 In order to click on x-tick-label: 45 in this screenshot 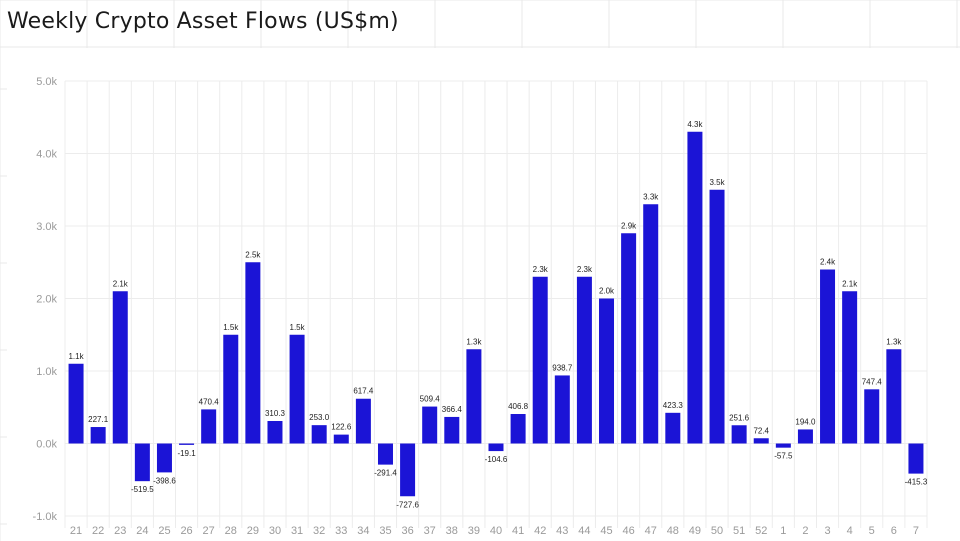, I will do `click(606, 531)`.